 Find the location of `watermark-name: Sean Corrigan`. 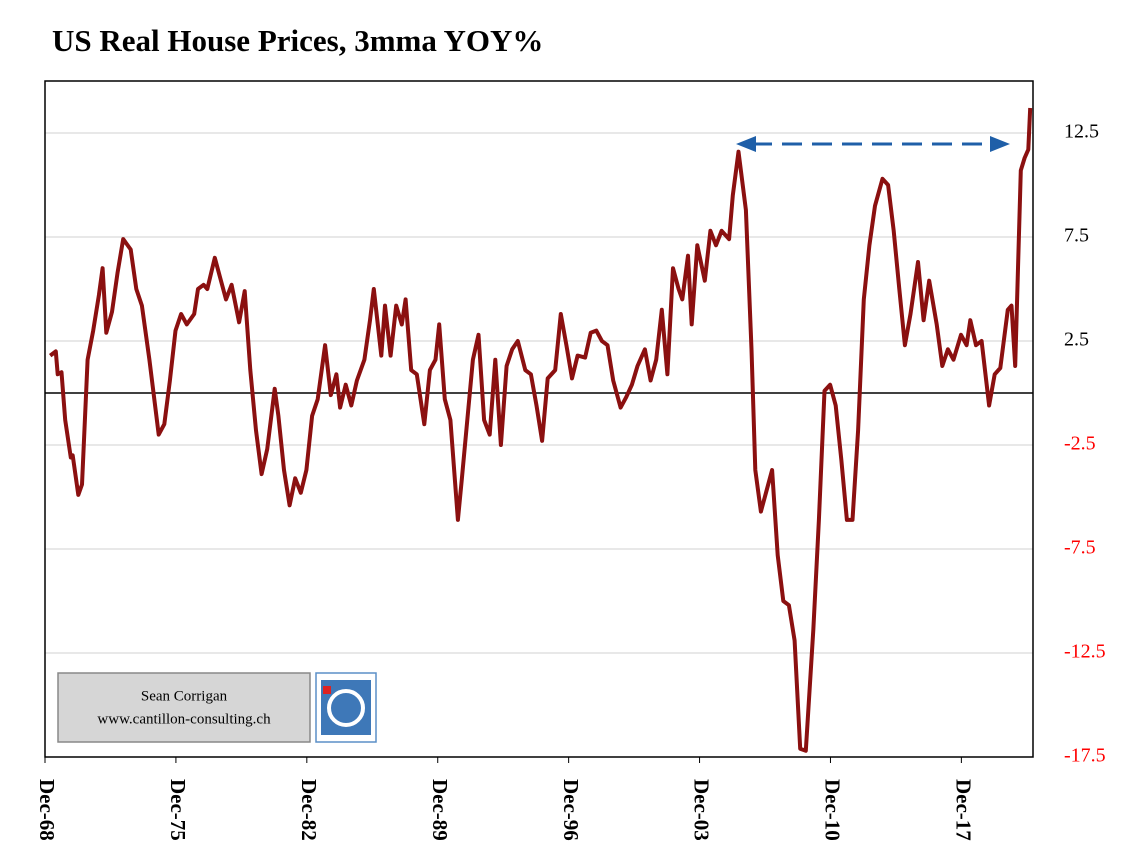

watermark-name: Sean Corrigan is located at coordinates (184, 696).